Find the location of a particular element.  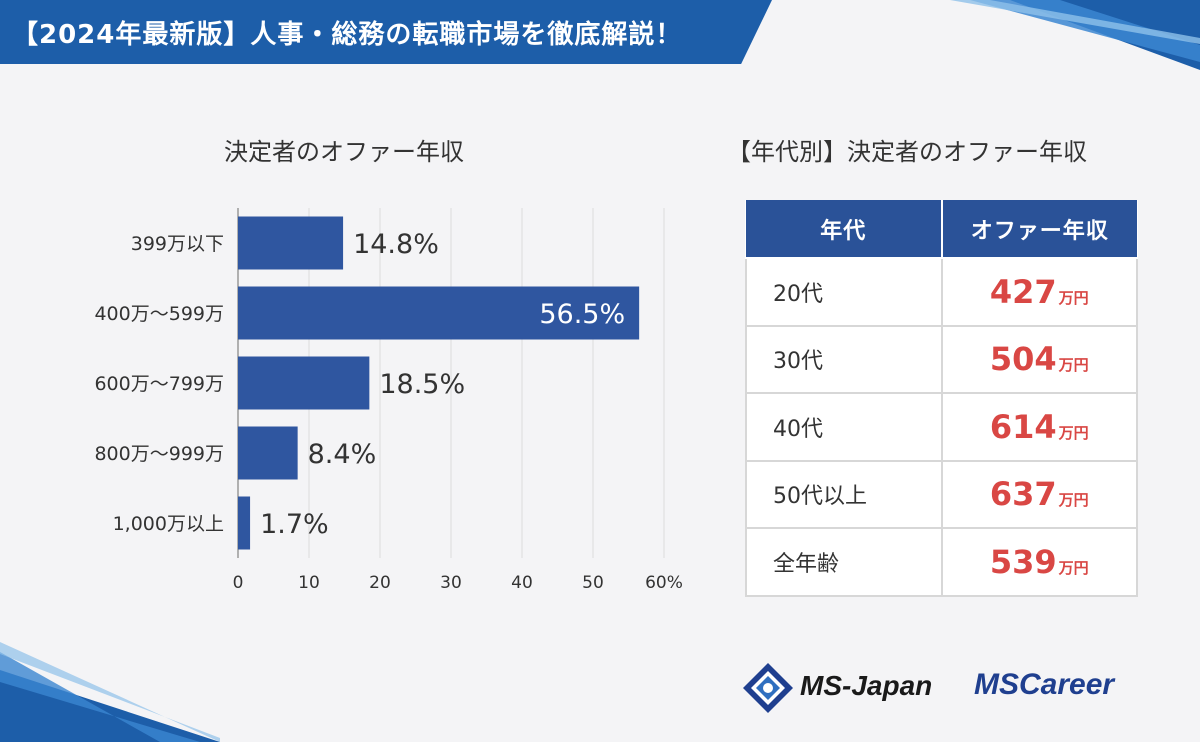

table-row: 40代 614 万円 is located at coordinates (941, 427).